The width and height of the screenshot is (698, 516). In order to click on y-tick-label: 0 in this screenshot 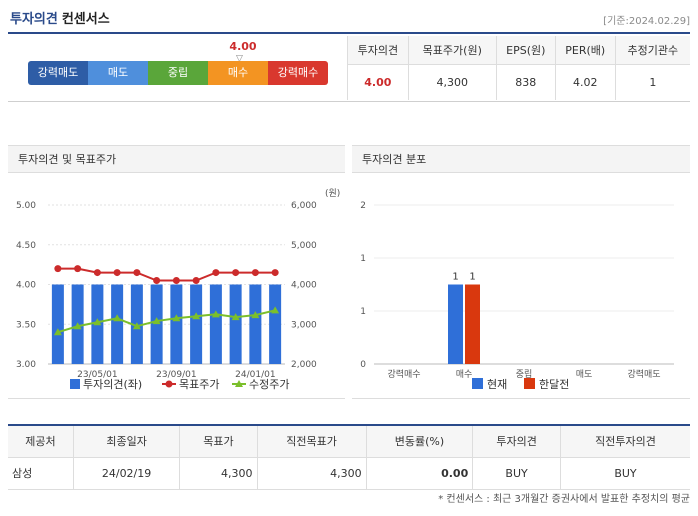, I will do `click(363, 365)`.